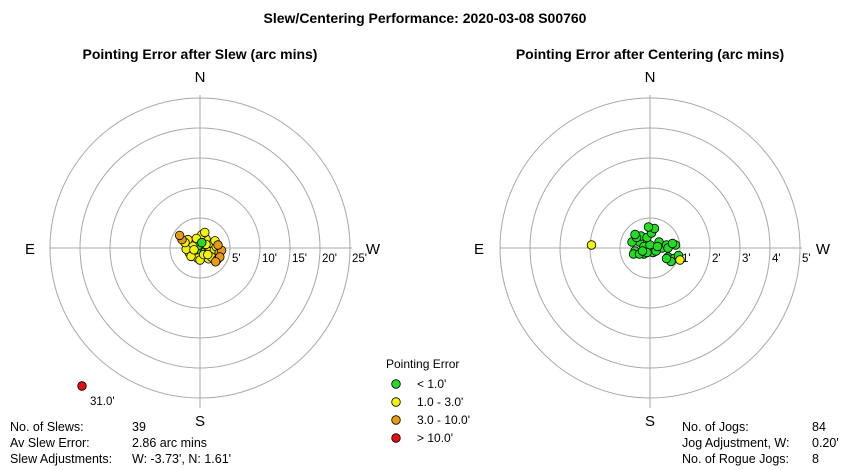  Describe the element at coordinates (735, 443) in the screenshot. I see `stat-label: Jog Adjustment, W:` at that location.